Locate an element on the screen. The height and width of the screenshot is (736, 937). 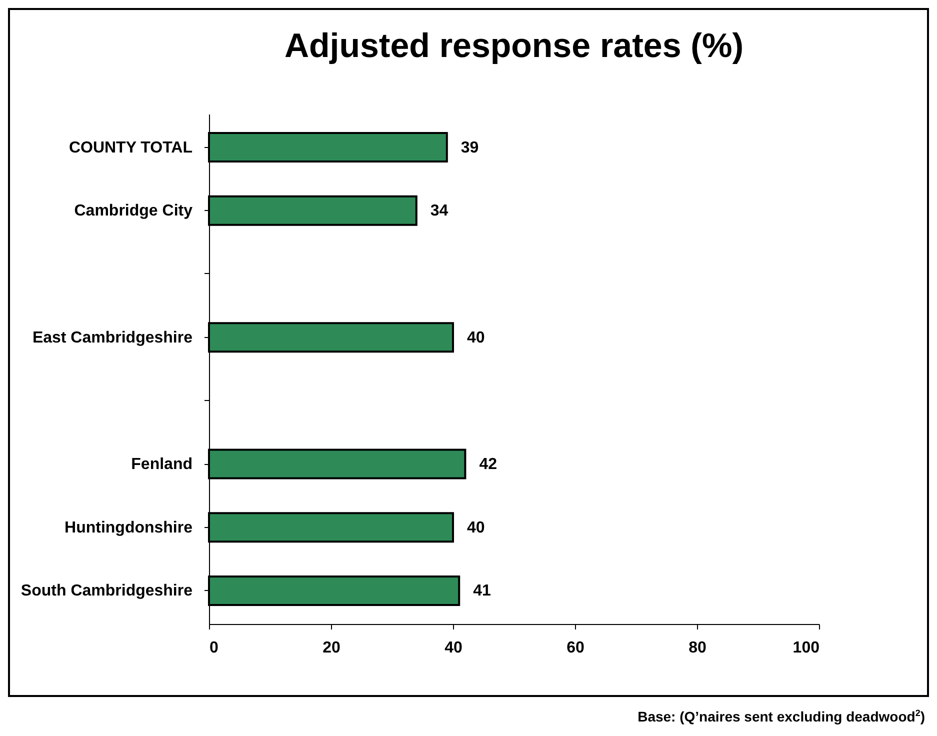
x-tick-label: 20 is located at coordinates (331, 648).